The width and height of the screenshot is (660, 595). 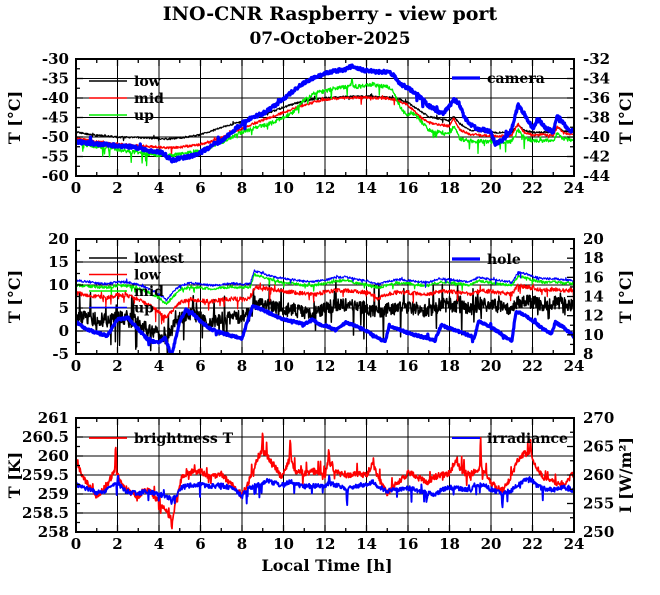 I want to click on legend-label-low: low, so click(x=148, y=276).